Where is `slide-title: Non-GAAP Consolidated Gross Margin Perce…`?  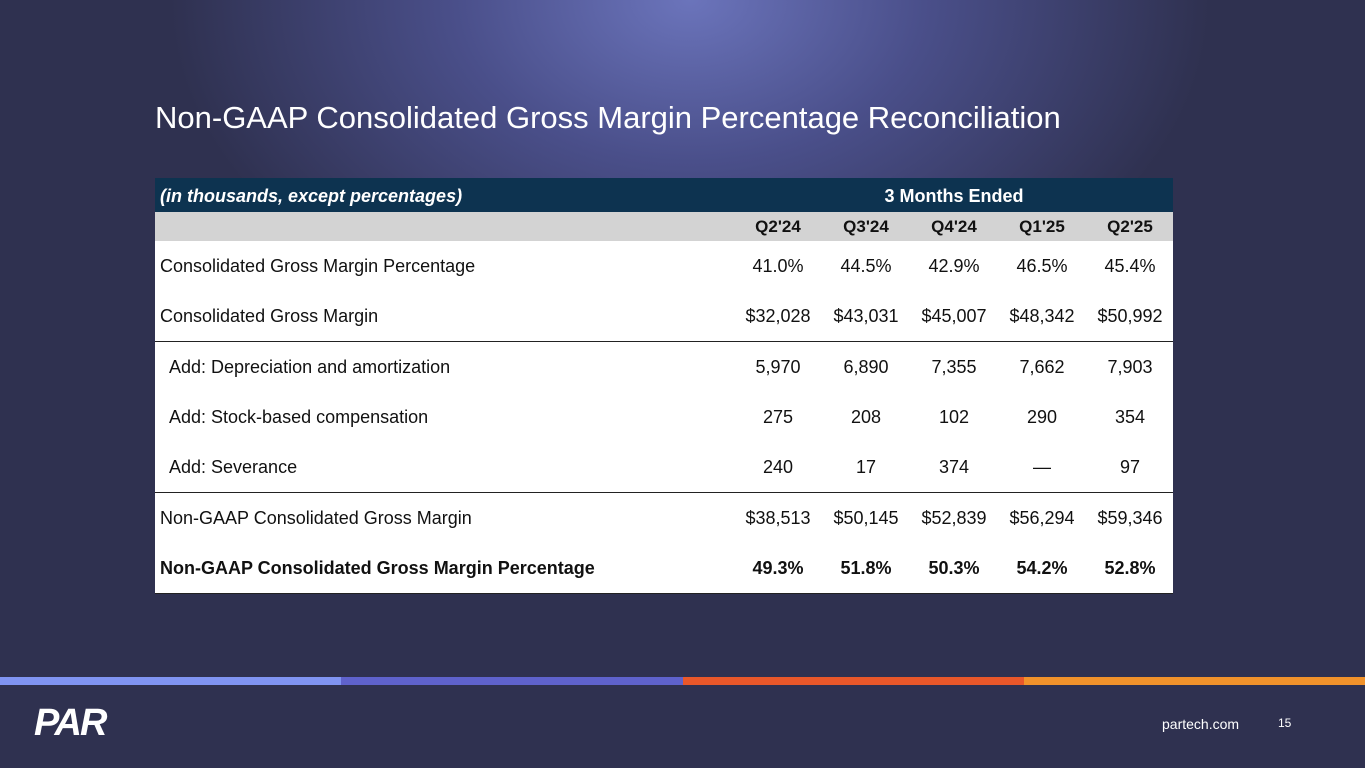
slide-title: Non-GAAP Consolidated Gross Margin Perce… is located at coordinates (608, 117).